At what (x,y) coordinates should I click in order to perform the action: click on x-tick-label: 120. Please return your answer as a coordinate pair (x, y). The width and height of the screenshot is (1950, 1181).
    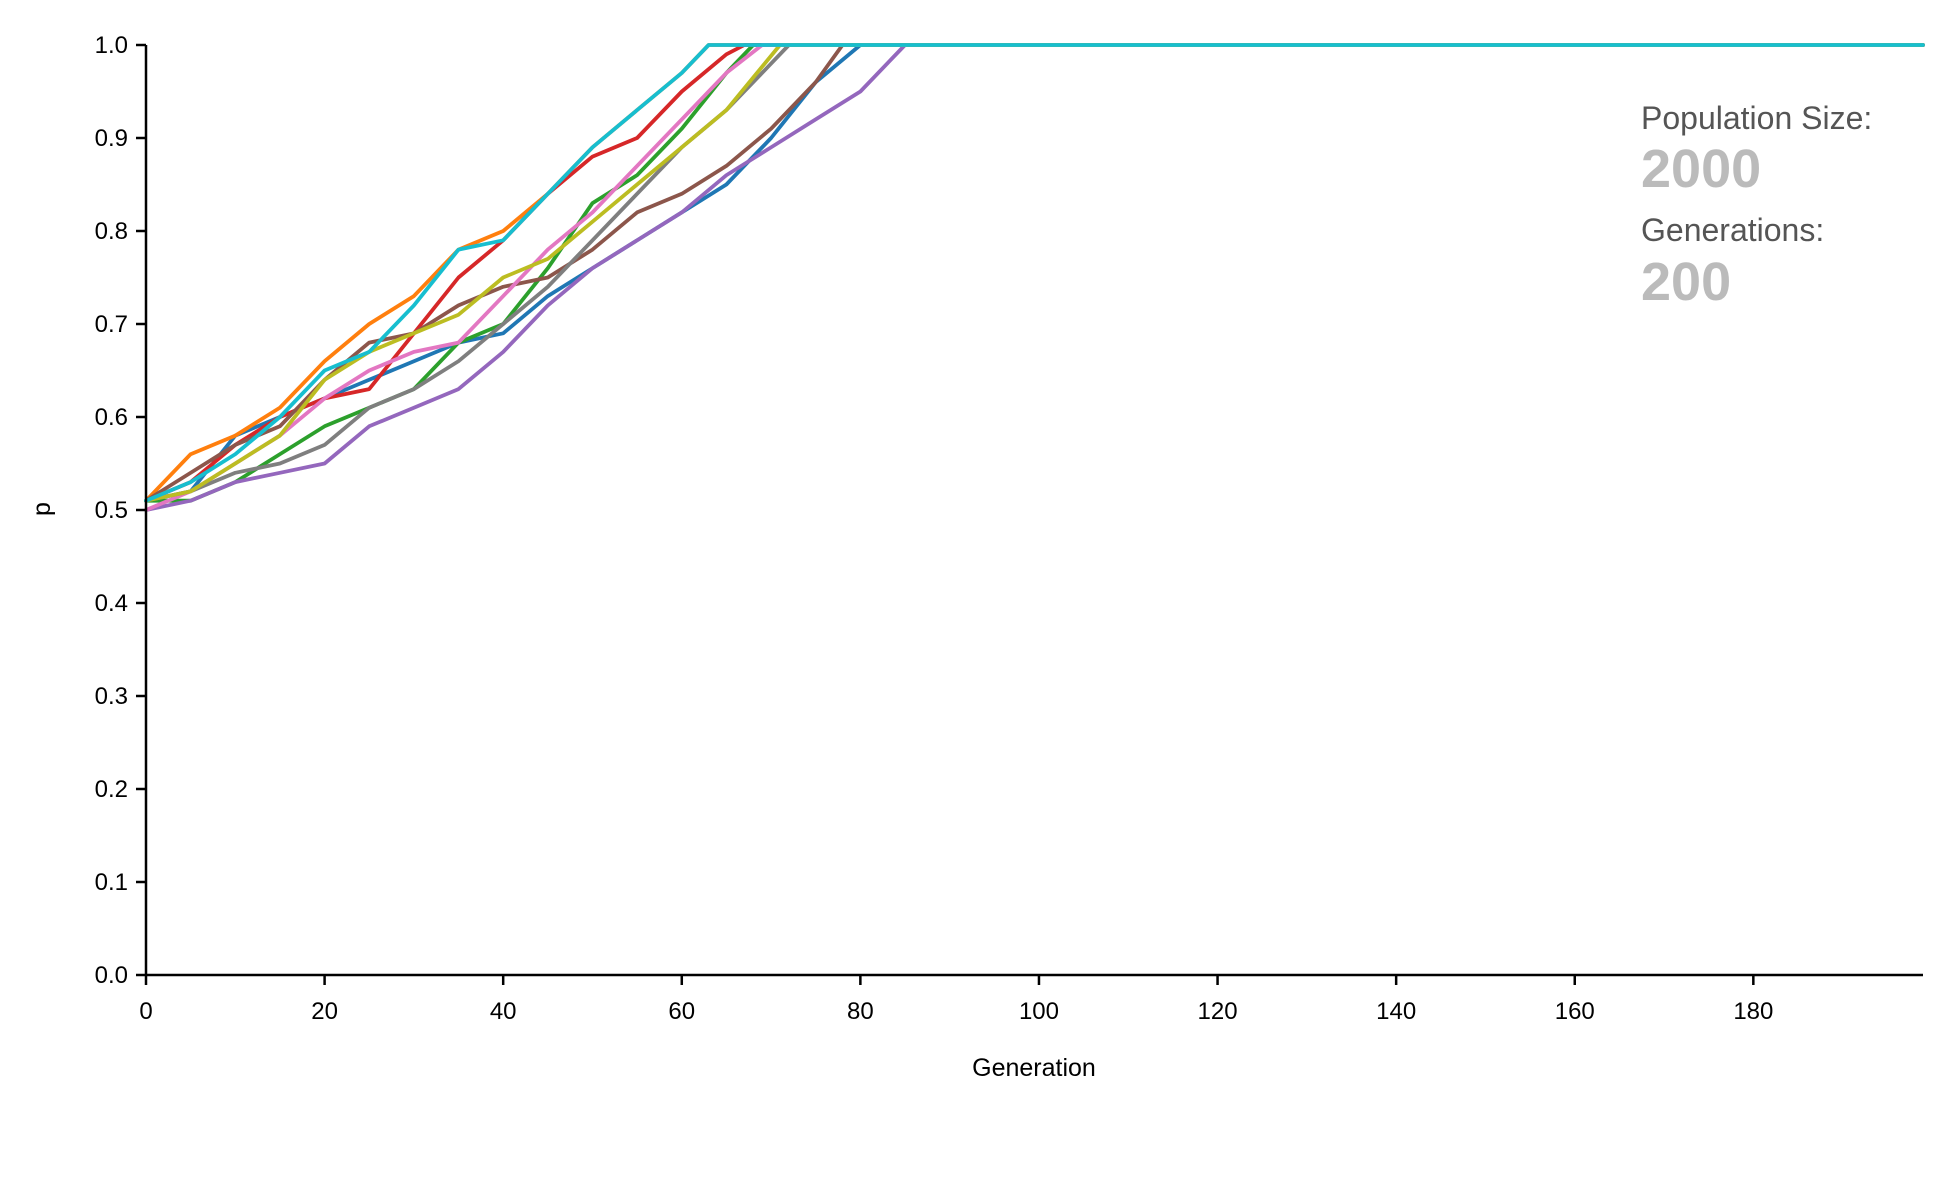
    Looking at the image, I should click on (1218, 1011).